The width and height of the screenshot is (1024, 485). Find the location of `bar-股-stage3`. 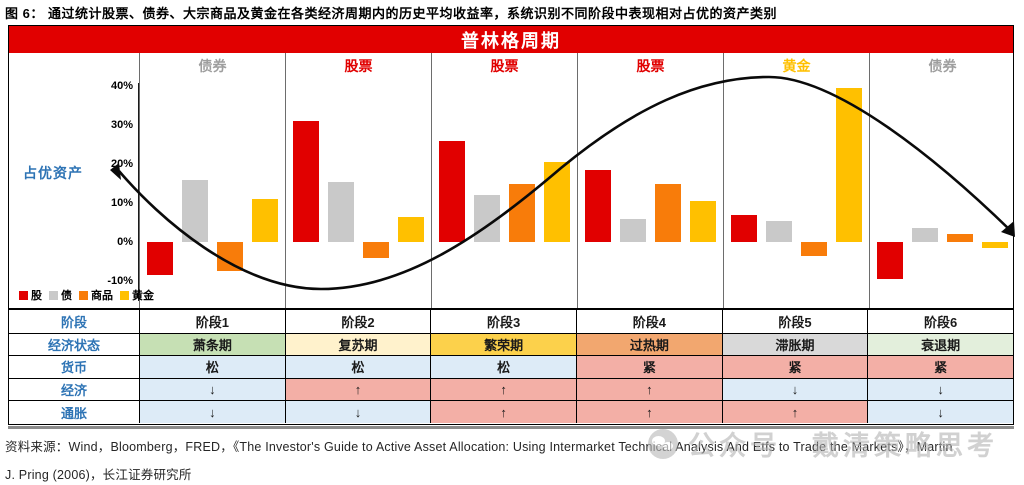

bar-股-stage3 is located at coordinates (452, 191).